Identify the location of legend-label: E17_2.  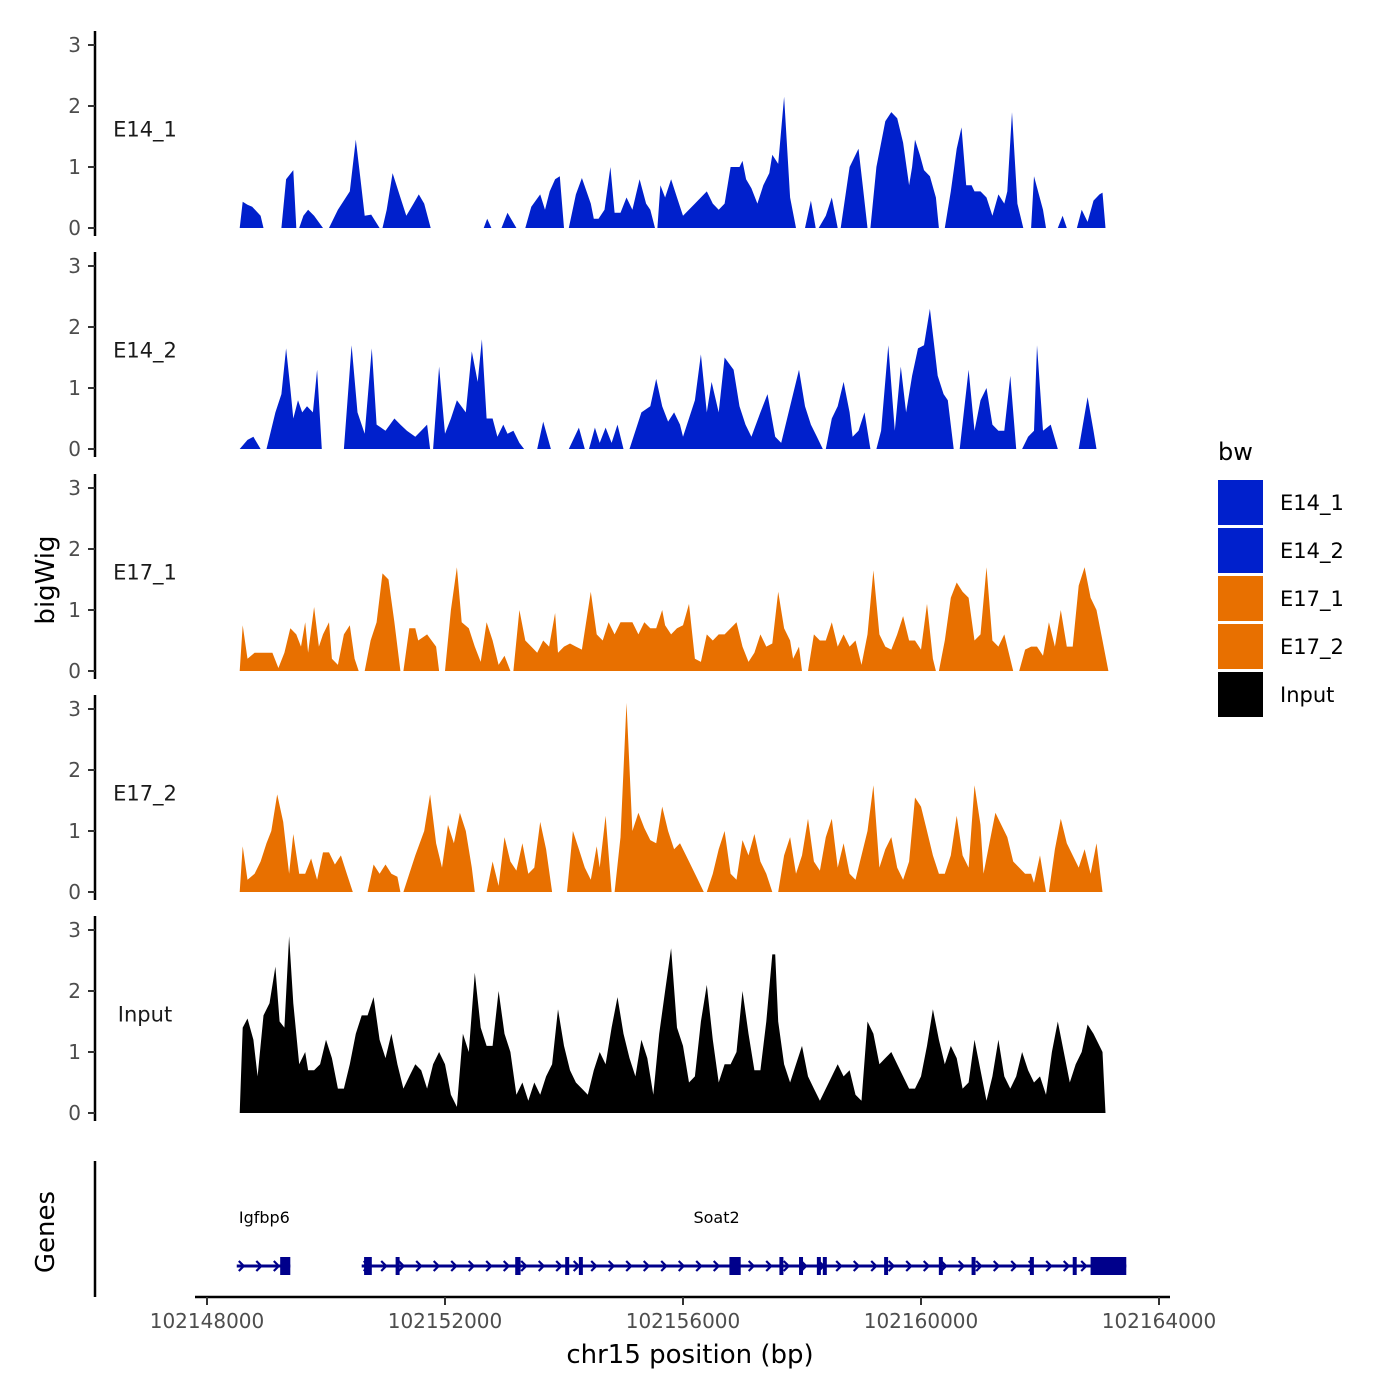
(1312, 647).